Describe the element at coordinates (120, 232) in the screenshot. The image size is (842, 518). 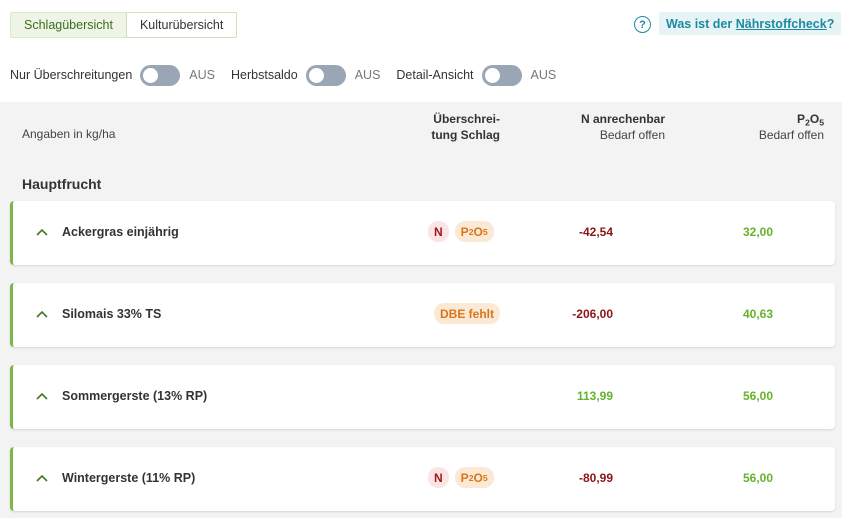
I see `crop-name: Ackergras einjährig` at that location.